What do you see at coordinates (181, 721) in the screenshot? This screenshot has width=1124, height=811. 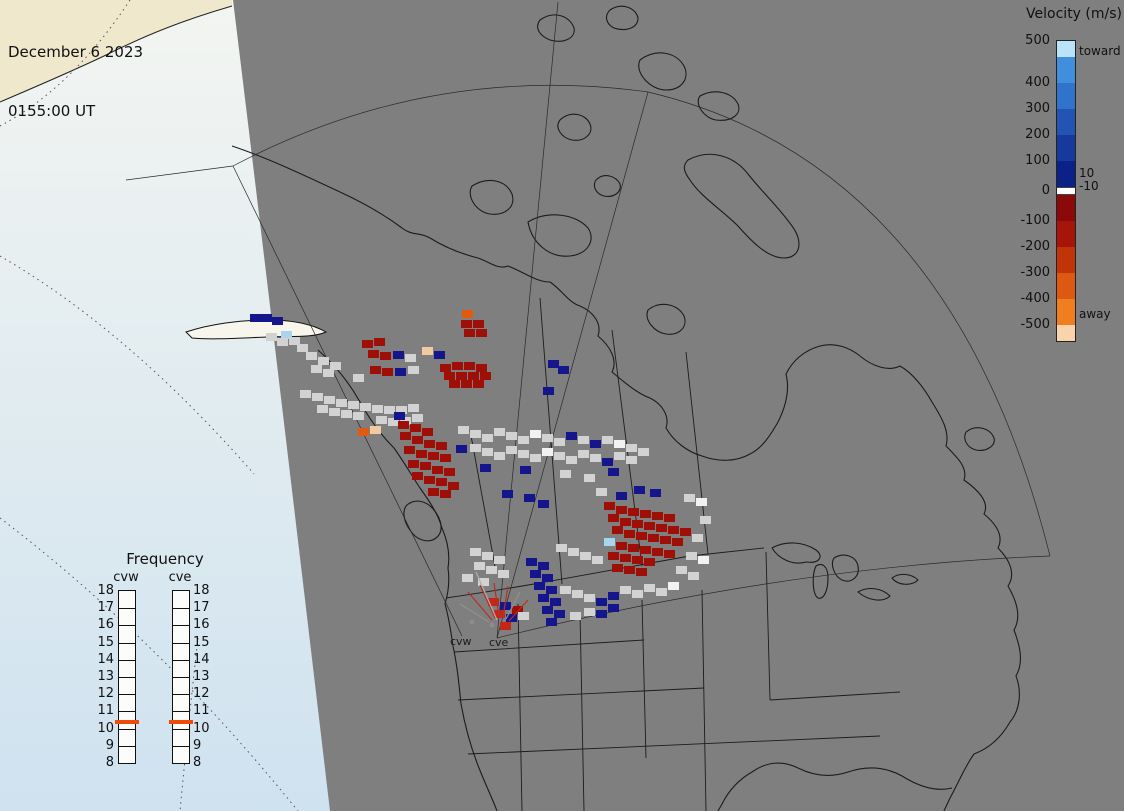 I see `frequency-marker-cve` at bounding box center [181, 721].